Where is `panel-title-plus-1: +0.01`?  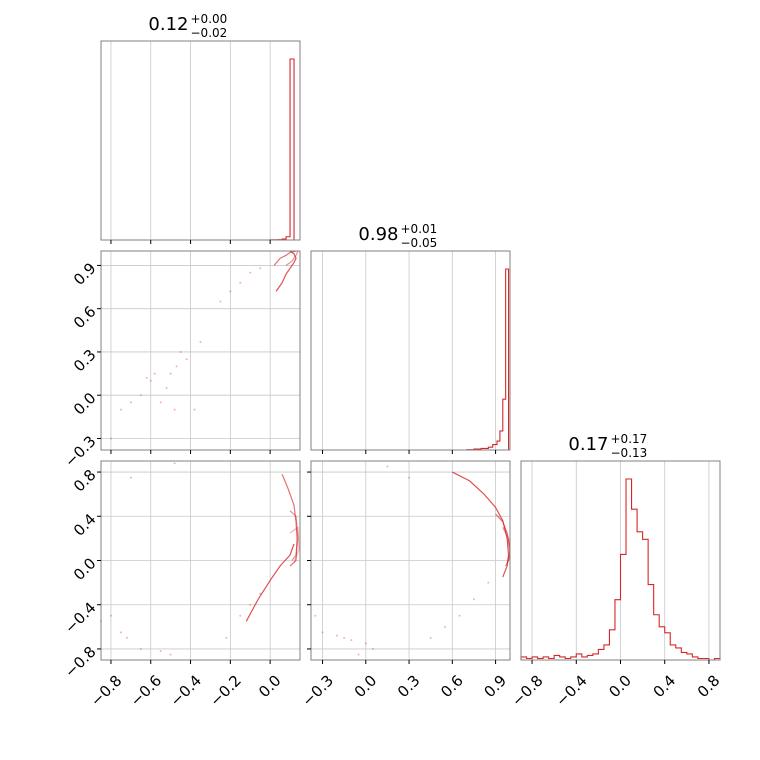
panel-title-plus-1: +0.01 is located at coordinates (419, 229).